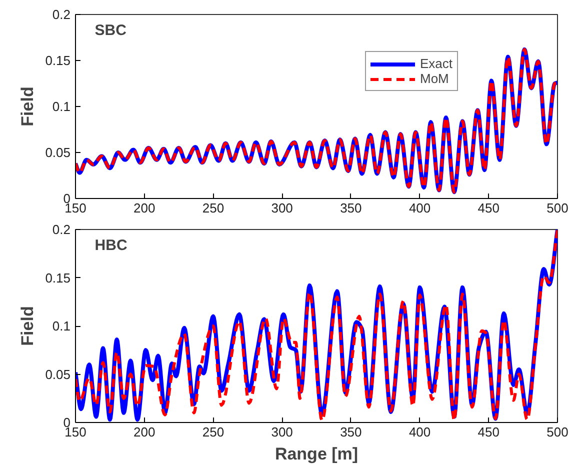  Describe the element at coordinates (436, 63) in the screenshot. I see `legend-label: Exact` at that location.